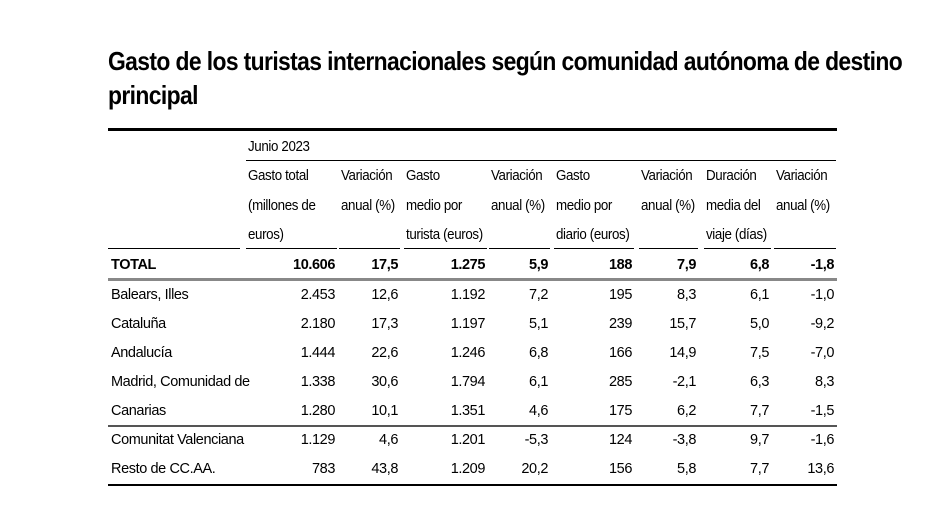 This screenshot has height=518, width=950. I want to click on row-value: 14,9, so click(682, 353).